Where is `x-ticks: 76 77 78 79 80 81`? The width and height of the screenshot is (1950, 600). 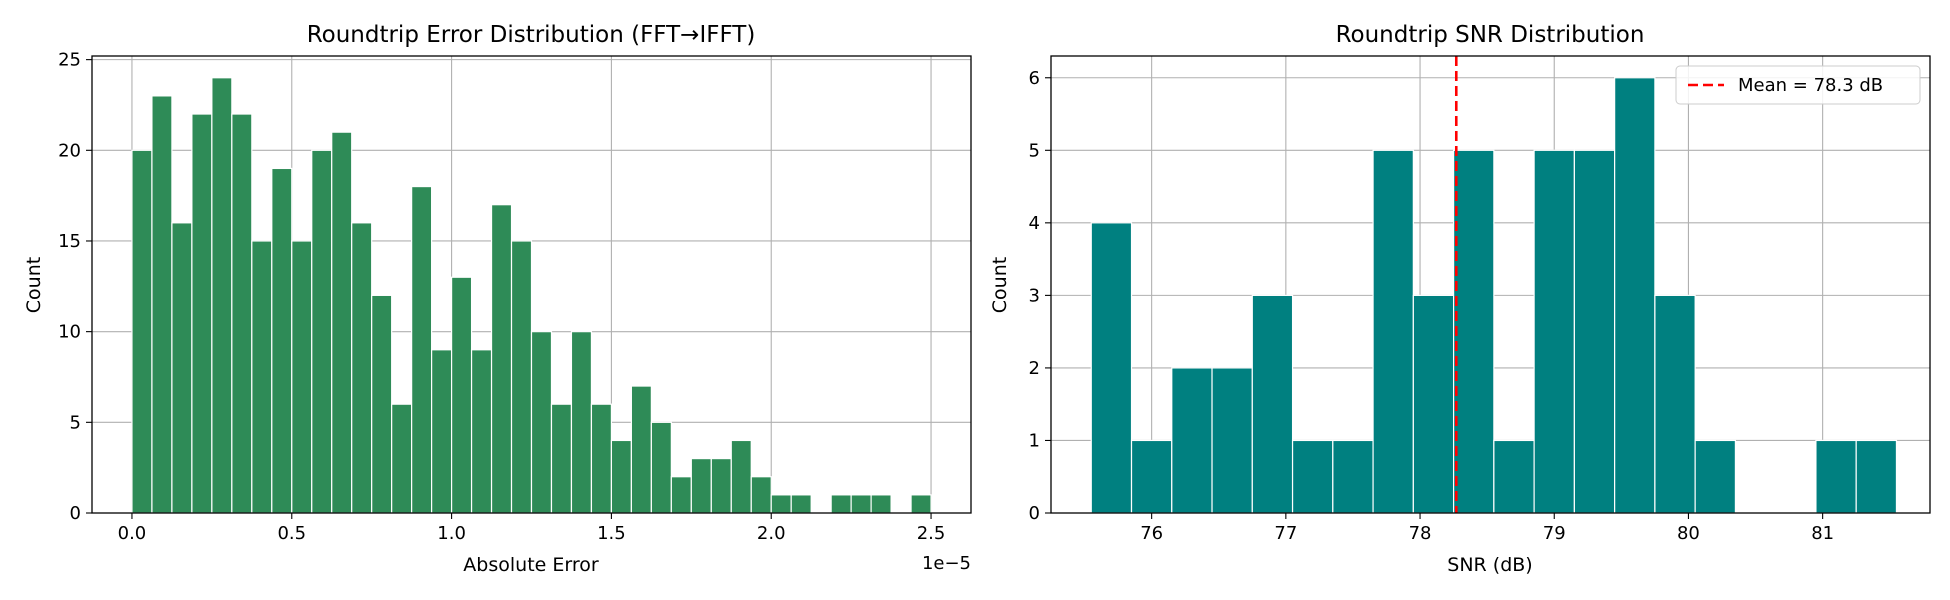
x-ticks: 76 77 78 79 80 81 is located at coordinates (1487, 528).